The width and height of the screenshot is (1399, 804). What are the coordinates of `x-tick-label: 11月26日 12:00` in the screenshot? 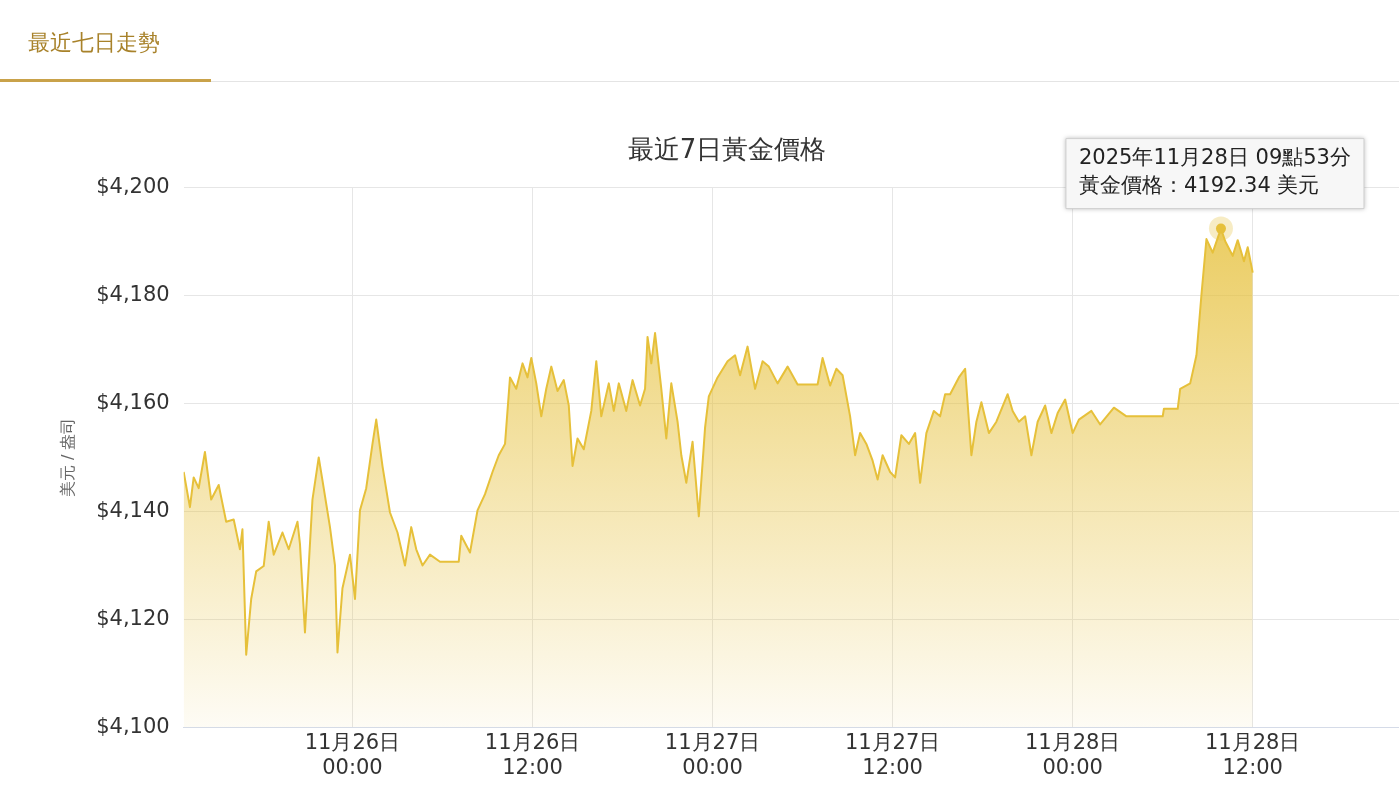 It's located at (532, 754).